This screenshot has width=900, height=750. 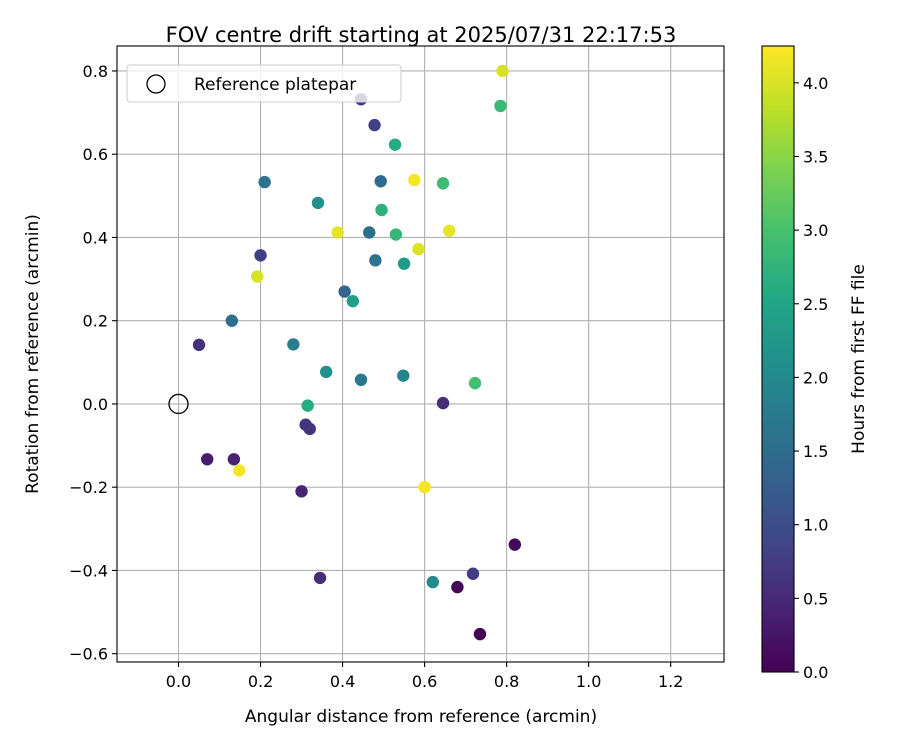 I want to click on colorbar-tick-label: 0.5, so click(x=815, y=598).